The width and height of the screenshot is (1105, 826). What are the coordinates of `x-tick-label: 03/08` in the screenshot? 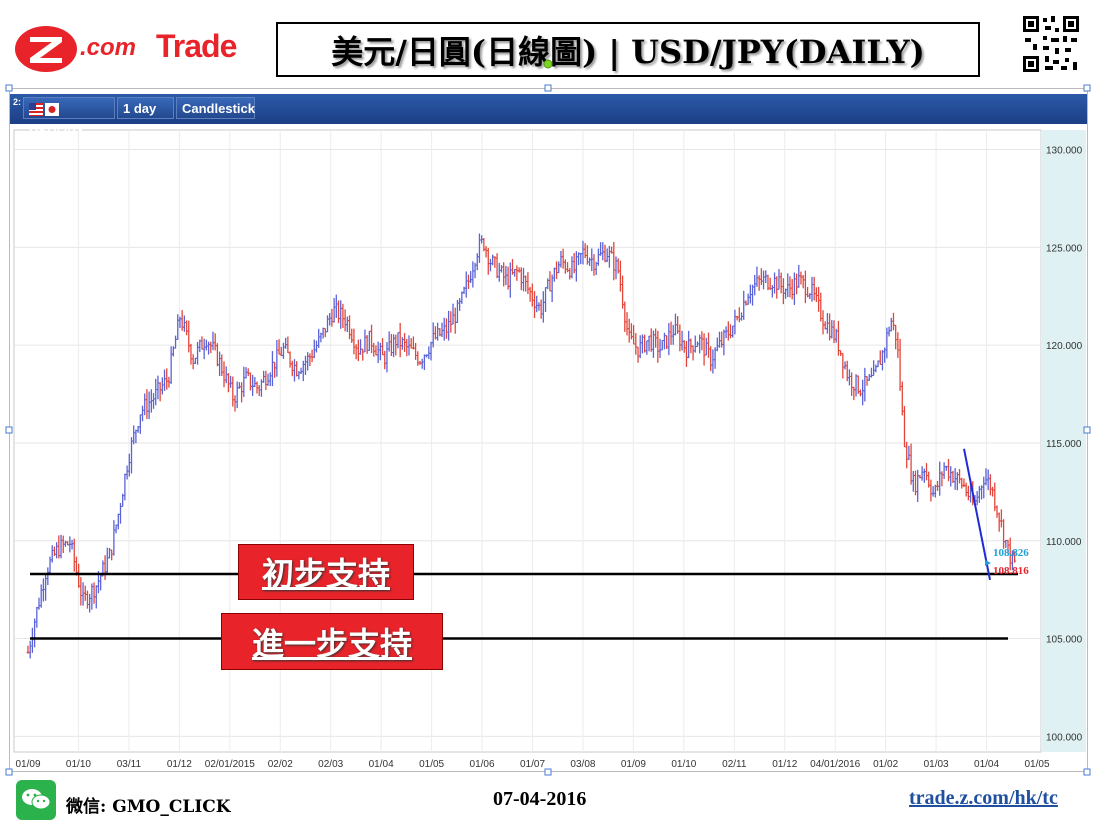 It's located at (582, 764).